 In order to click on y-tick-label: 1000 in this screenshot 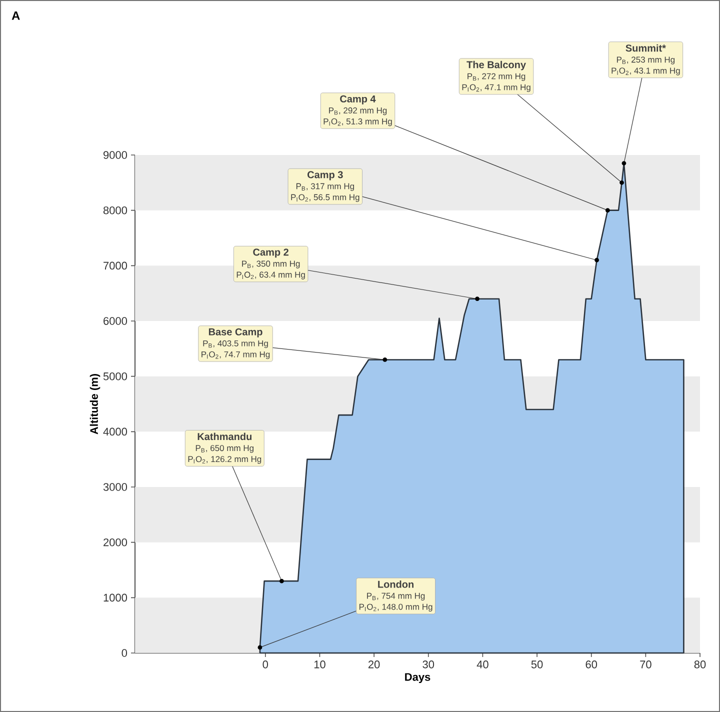, I will do `click(116, 598)`.